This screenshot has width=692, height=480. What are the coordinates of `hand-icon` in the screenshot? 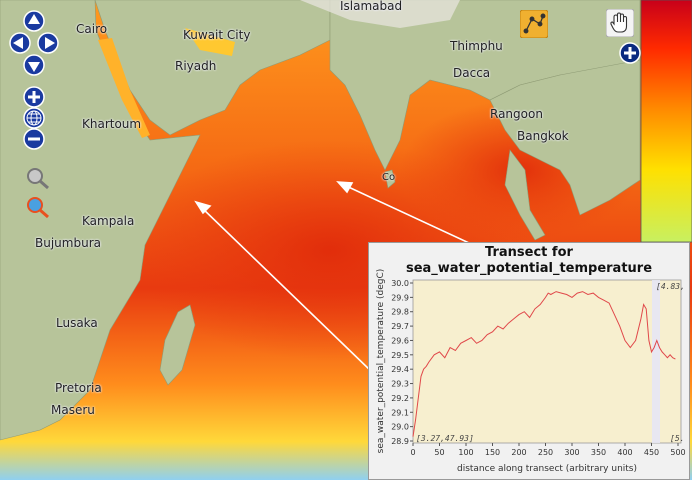 It's located at (619, 22).